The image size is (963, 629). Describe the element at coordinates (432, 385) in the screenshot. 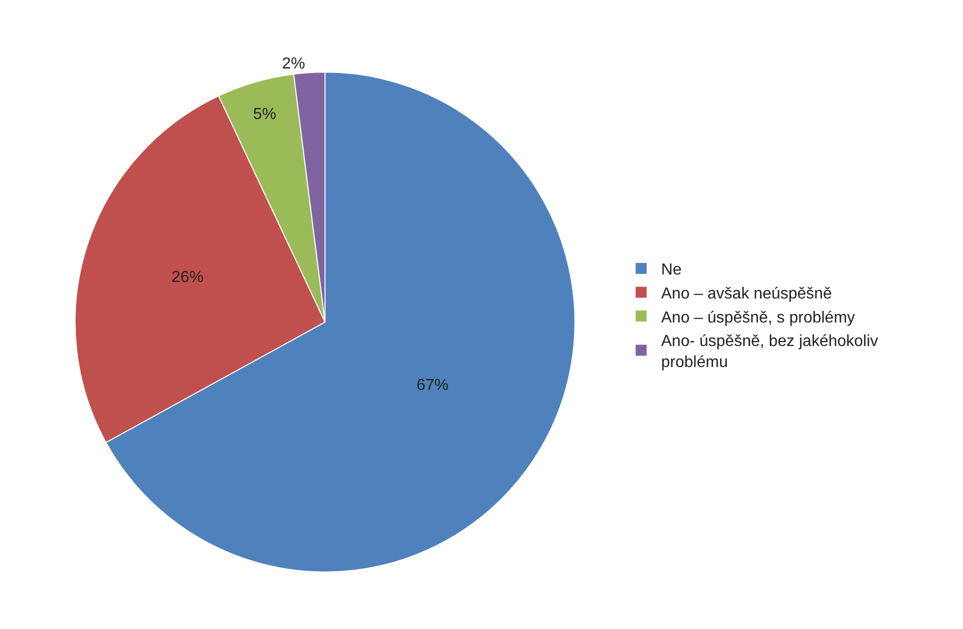

I see `data-label: 67%` at that location.